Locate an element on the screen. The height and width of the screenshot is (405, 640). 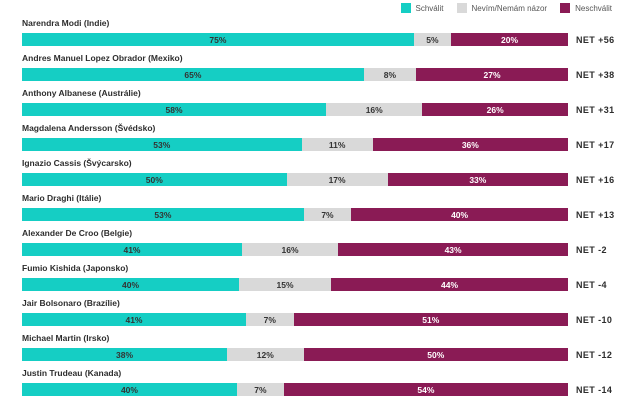
disapprove-value-label: 44% is located at coordinates (450, 284).